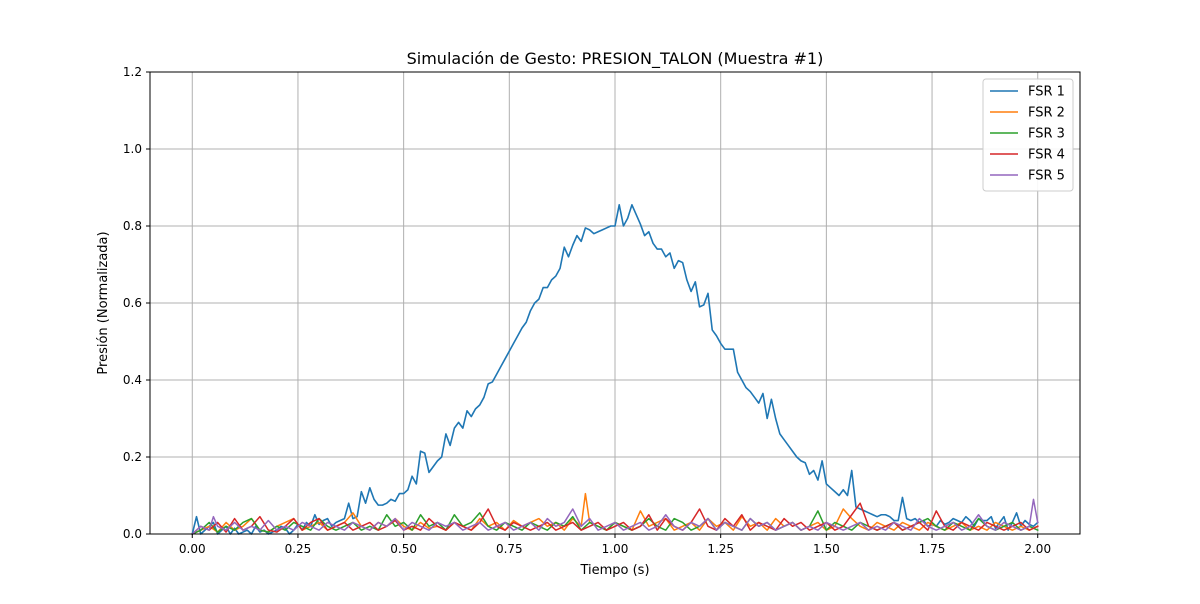 The image size is (1200, 604). What do you see at coordinates (720, 549) in the screenshot?
I see `x-tick-label: 1.25` at bounding box center [720, 549].